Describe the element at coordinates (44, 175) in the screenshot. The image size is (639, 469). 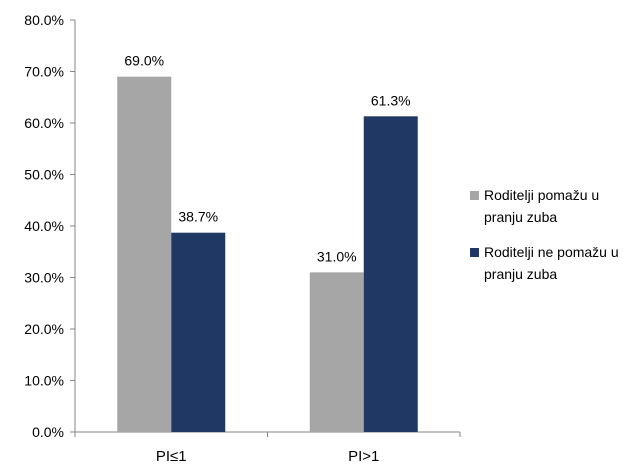
I see `y-tick-label: 50.0%` at that location.